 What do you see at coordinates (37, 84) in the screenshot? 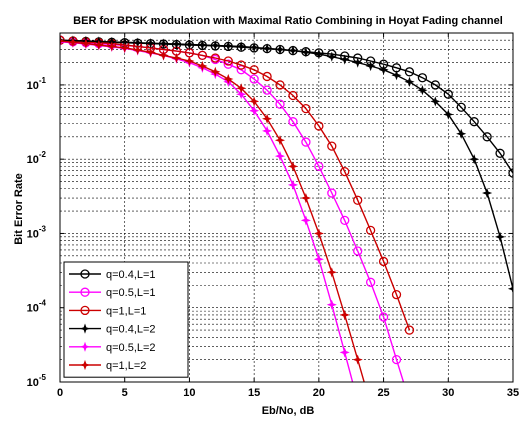
I see `y-tick-label: 10⁻¹` at bounding box center [37, 84].